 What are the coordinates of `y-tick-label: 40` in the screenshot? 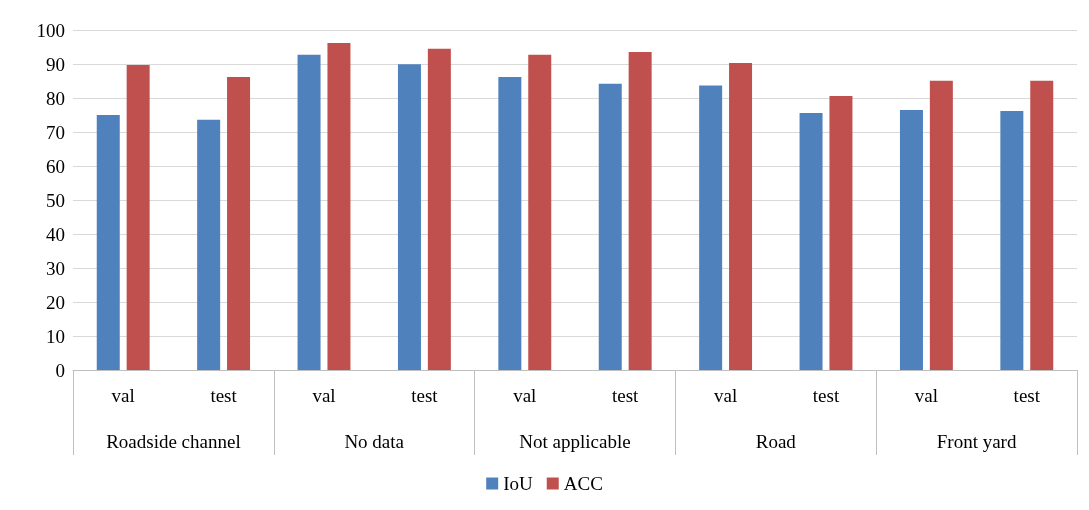 It's located at (55, 234).